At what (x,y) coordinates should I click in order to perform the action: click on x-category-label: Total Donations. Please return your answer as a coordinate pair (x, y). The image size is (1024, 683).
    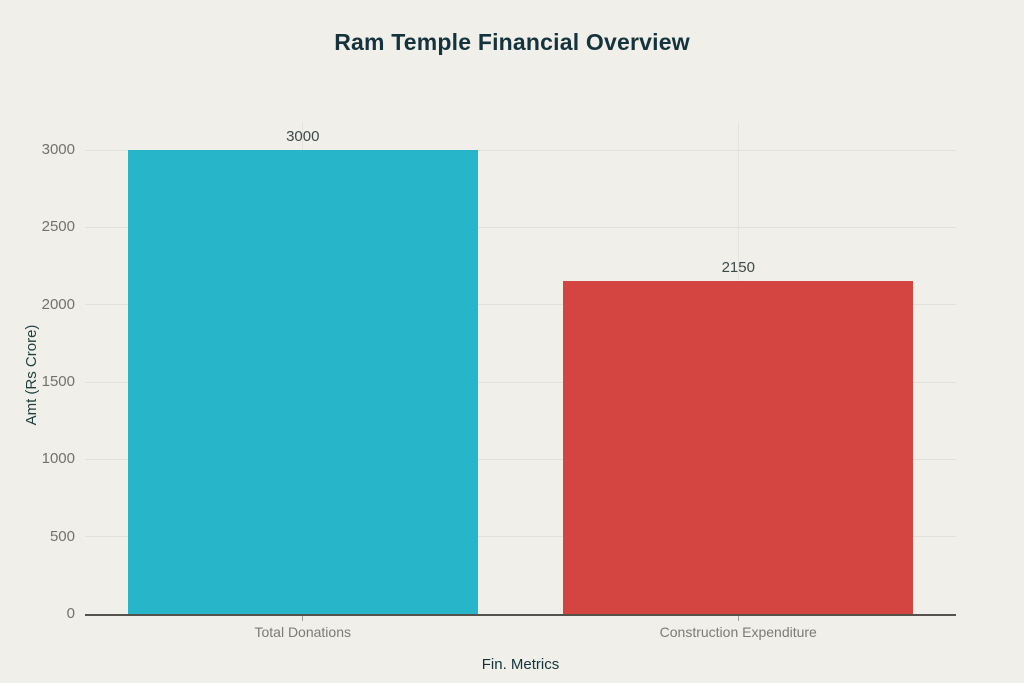
    Looking at the image, I should click on (302, 632).